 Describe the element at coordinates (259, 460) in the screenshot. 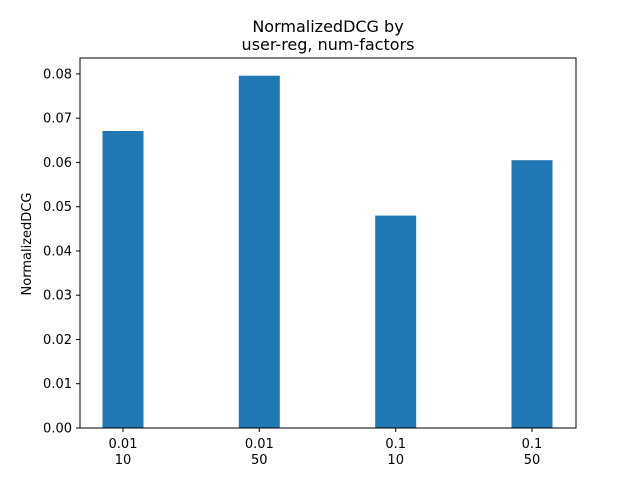

I see `x-tick-label-1-line-2: 50` at that location.